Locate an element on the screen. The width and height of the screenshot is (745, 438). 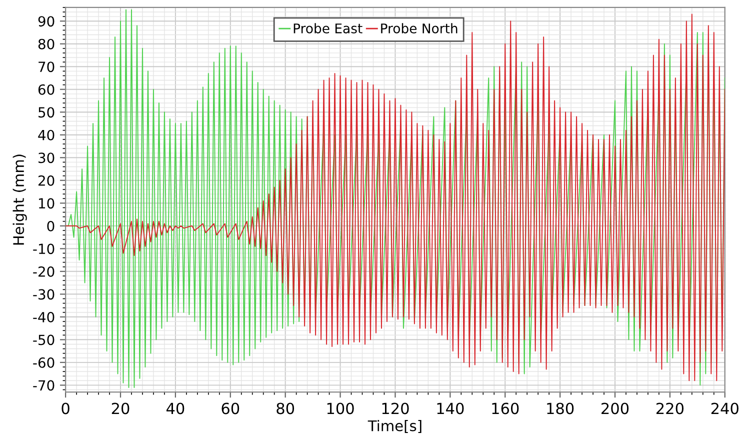
y-tick-label: 0 is located at coordinates (50, 226).